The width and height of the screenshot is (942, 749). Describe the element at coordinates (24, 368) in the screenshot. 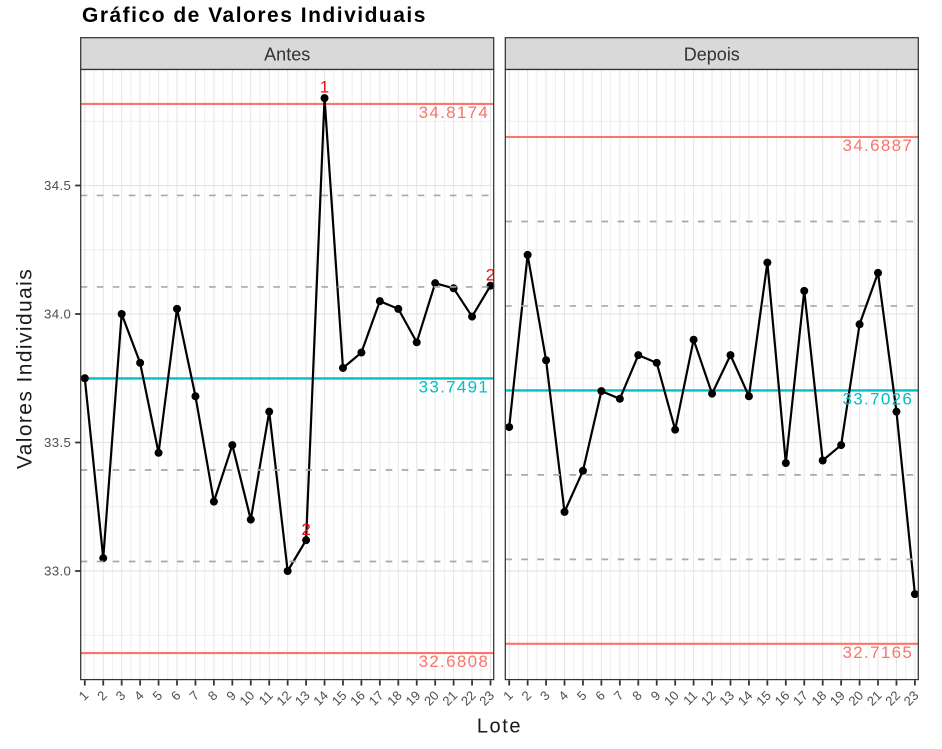

I see `svg-text: Valores Individuais` at that location.